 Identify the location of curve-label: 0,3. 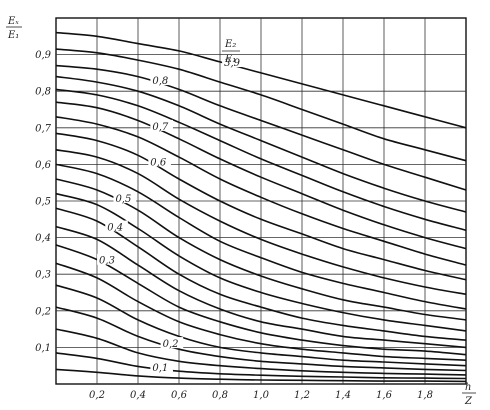
(107, 261).